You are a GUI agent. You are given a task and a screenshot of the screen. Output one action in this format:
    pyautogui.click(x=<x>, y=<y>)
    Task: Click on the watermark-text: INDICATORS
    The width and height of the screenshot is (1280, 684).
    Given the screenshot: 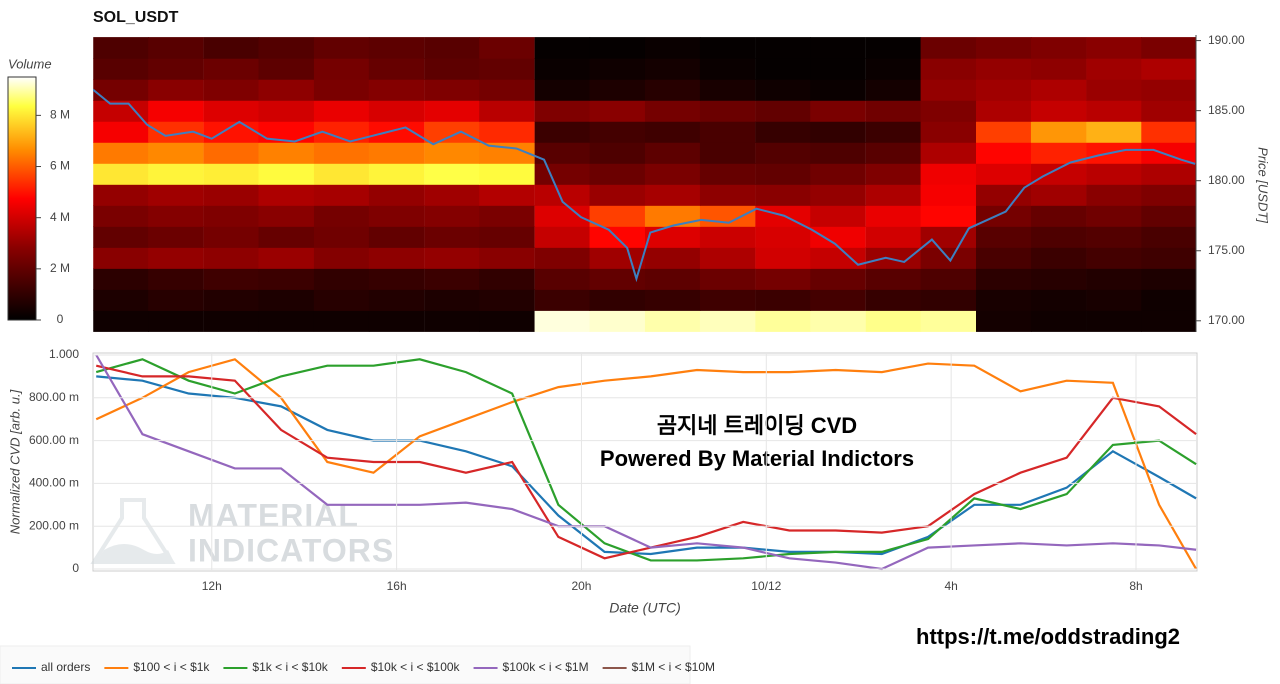 What is the action you would take?
    pyautogui.click(x=291, y=550)
    